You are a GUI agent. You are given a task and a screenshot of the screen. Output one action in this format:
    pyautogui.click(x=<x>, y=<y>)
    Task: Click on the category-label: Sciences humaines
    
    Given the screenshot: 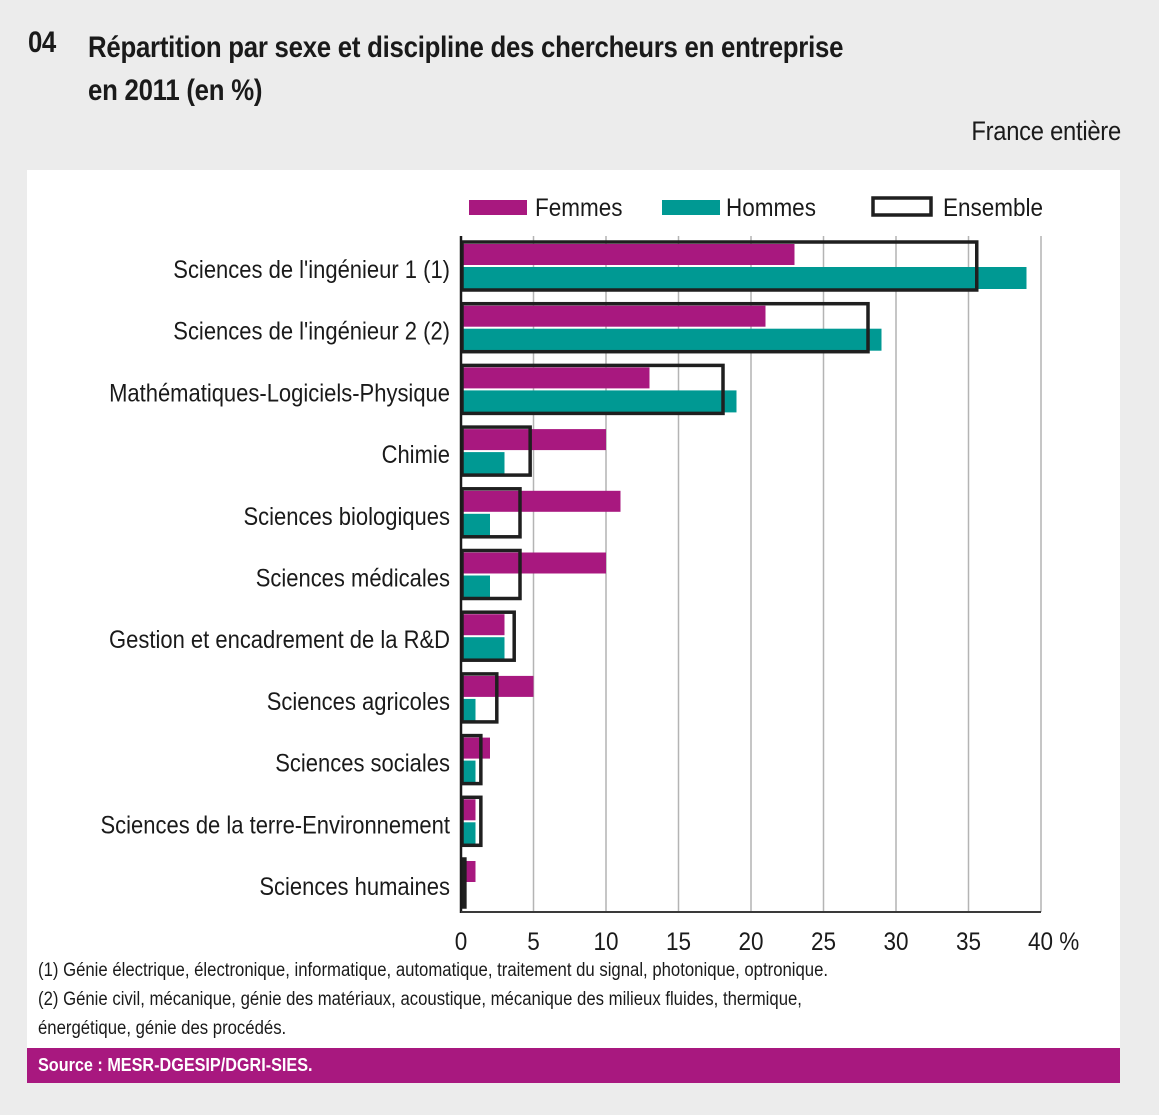 What is the action you would take?
    pyautogui.click(x=354, y=887)
    